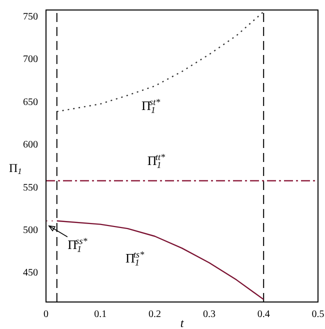 The image size is (325, 329). What do you see at coordinates (30, 17) in the screenshot?
I see `y-tick-label: 750` at bounding box center [30, 17].